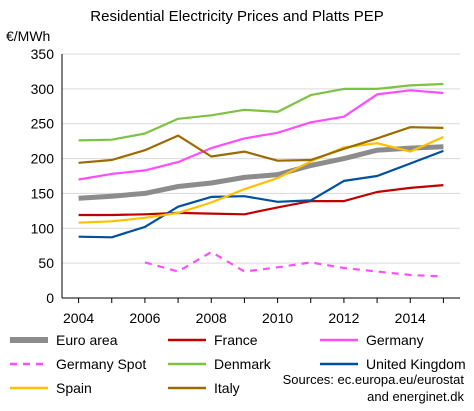 This screenshot has width=474, height=411. Describe the element at coordinates (43, 54) in the screenshot. I see `y-tick-label-350: 350` at that location.